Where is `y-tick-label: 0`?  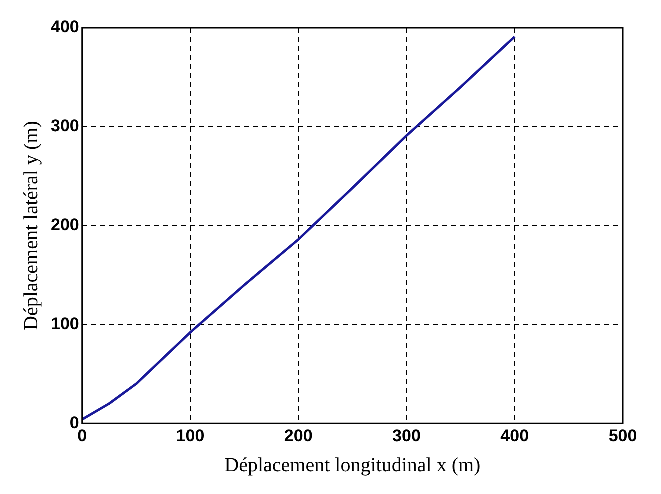 y-tick-label: 0 is located at coordinates (75, 422).